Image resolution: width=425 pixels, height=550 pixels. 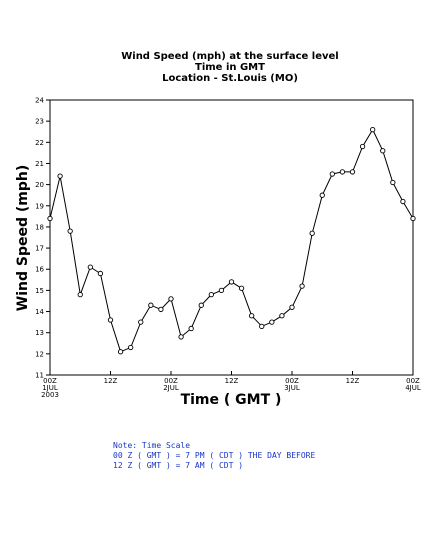 I want to click on x-tick-label: 1JUL, so click(x=50, y=388).